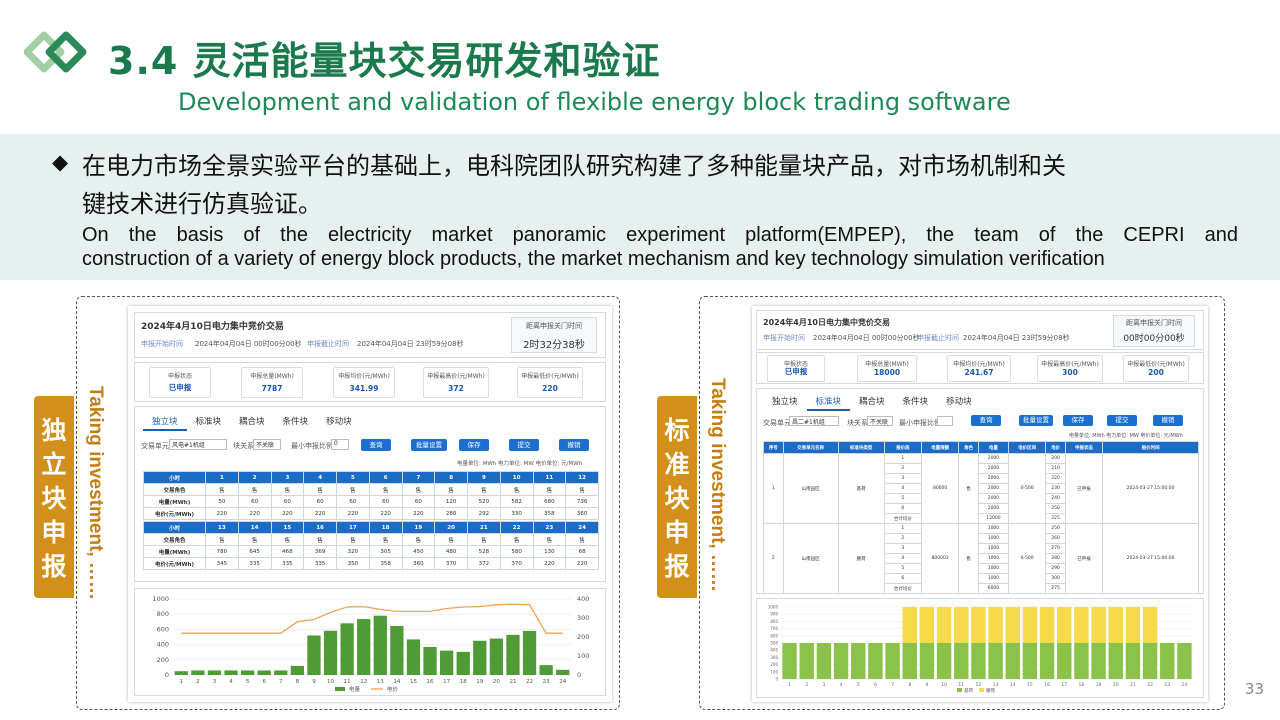 This screenshot has width=1280, height=720. What do you see at coordinates (340, 444) in the screenshot?
I see `min-input: 0` at bounding box center [340, 444].